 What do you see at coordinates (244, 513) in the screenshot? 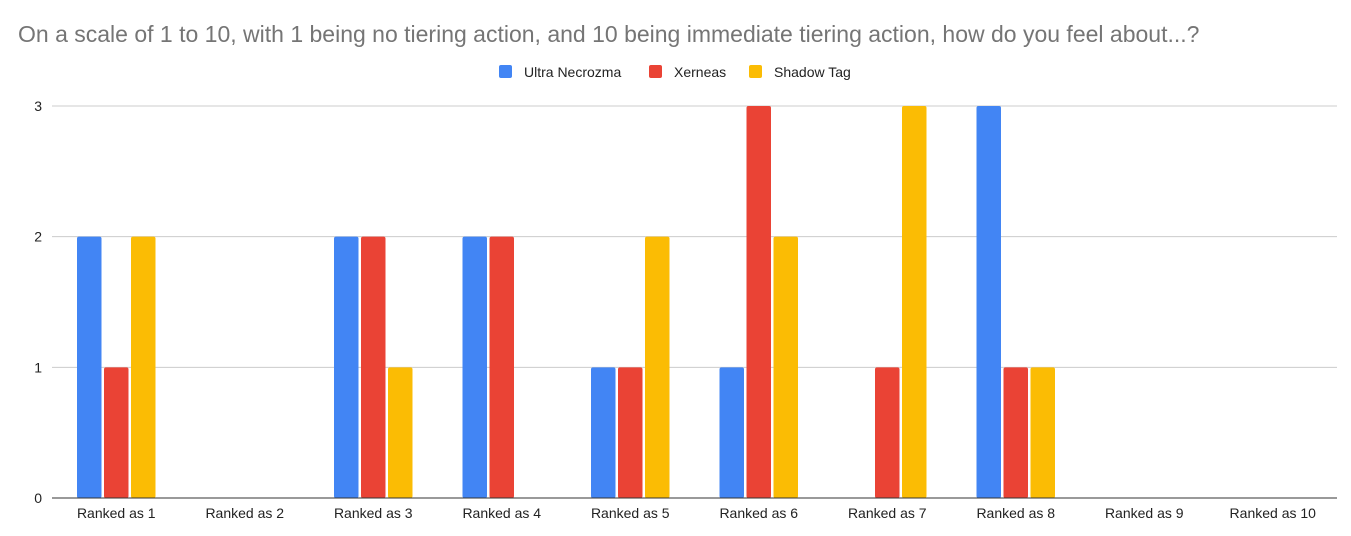
I see `x-tick-label: Ranked as 2` at bounding box center [244, 513].